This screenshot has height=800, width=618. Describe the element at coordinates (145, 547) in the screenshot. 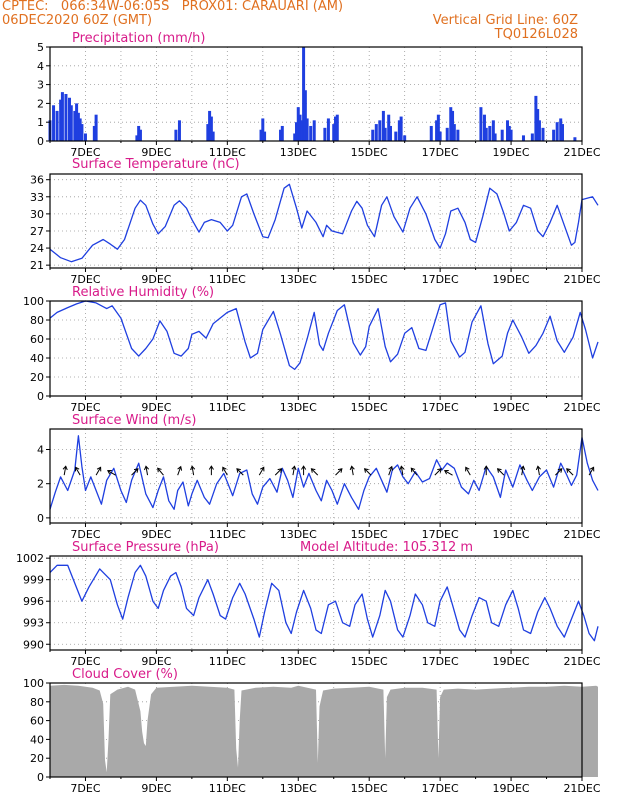

I see `panel-title: Surface Pressure (hPa)` at that location.